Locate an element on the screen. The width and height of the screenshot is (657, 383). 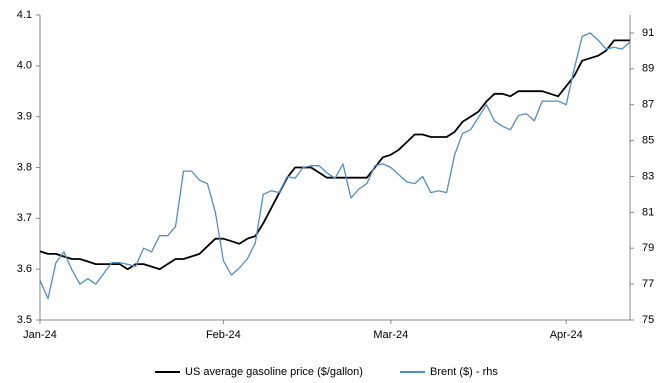
y2-tick-label: 77 is located at coordinates (648, 284).